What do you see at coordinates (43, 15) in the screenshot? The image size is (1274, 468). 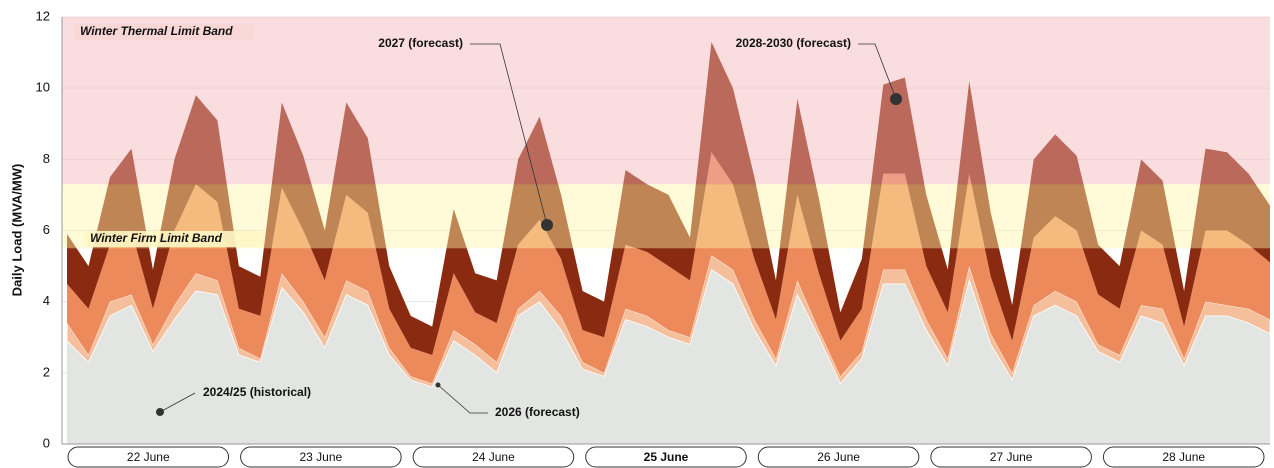 I see `y-tick-label: 12` at bounding box center [43, 15].